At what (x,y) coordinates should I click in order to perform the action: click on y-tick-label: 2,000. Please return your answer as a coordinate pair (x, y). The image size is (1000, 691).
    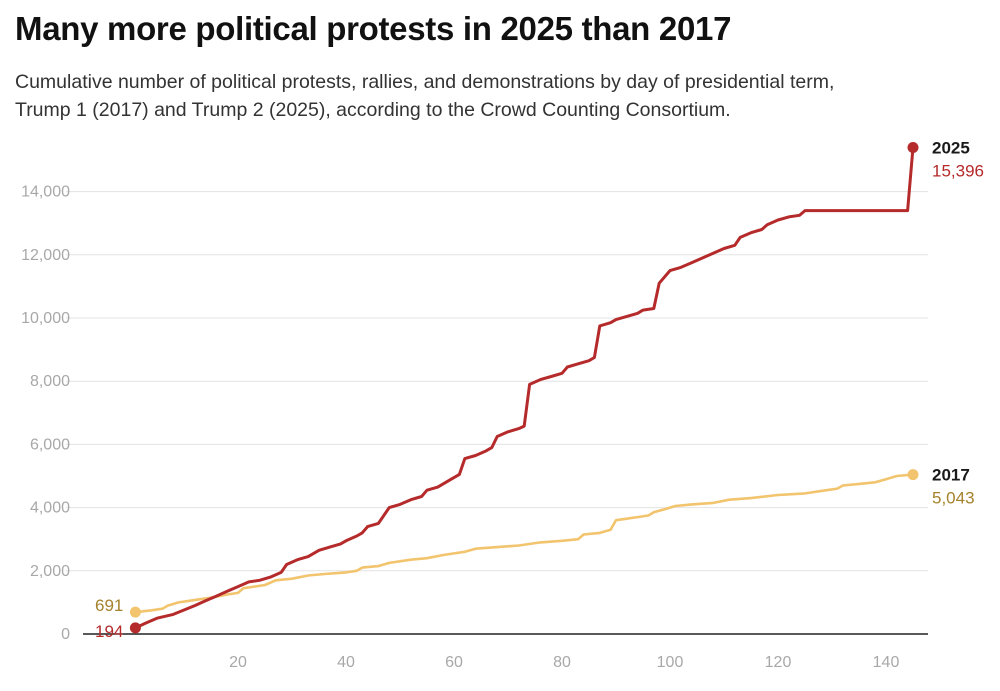
    Looking at the image, I should click on (50, 571).